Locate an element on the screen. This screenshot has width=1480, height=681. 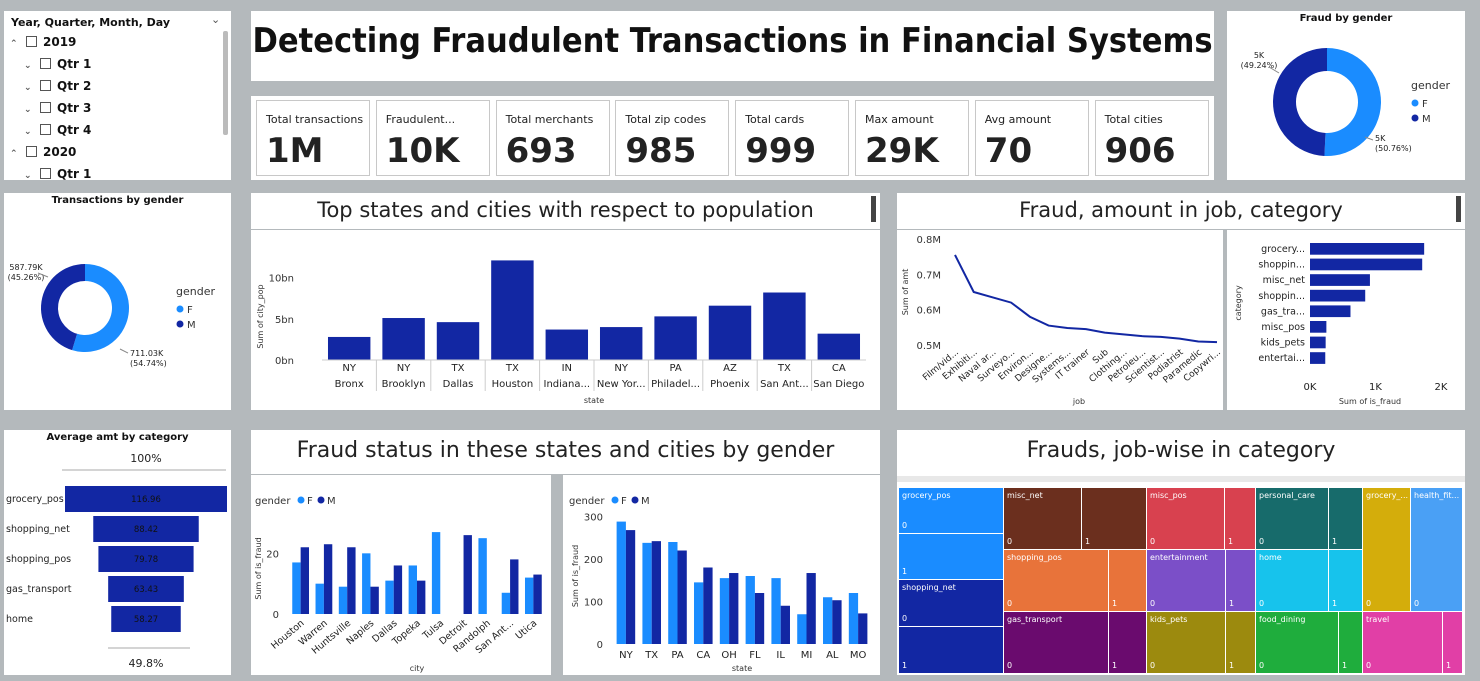
treemap-cell: misc_pos 0 is located at coordinates (1186, 519).